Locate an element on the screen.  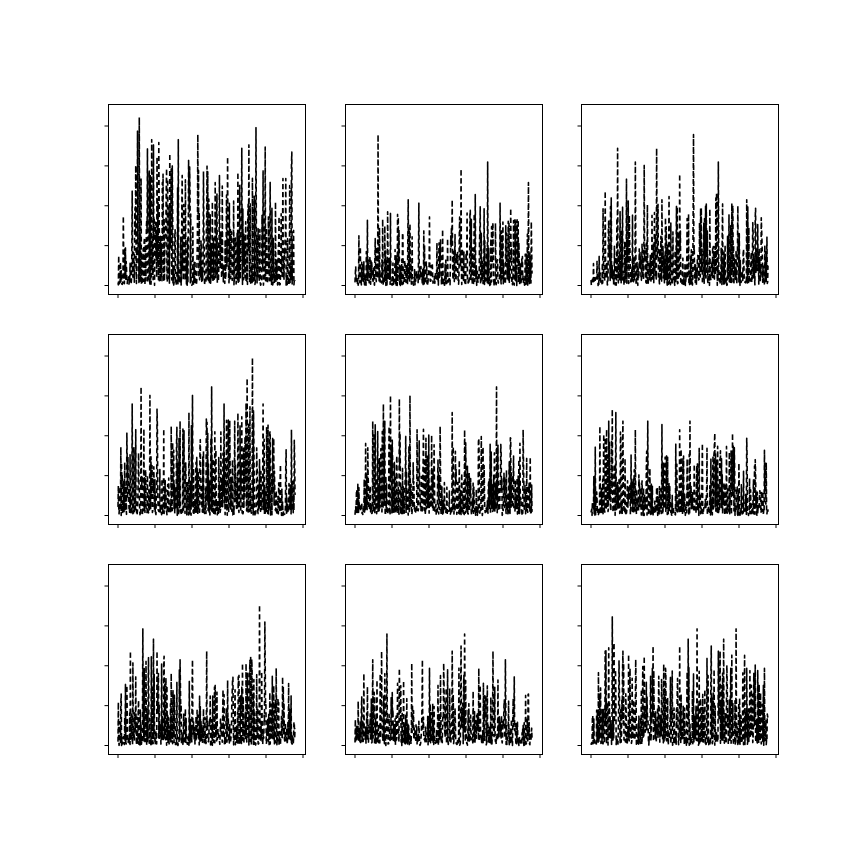
subplot-r2c3 is located at coordinates (678, 431).